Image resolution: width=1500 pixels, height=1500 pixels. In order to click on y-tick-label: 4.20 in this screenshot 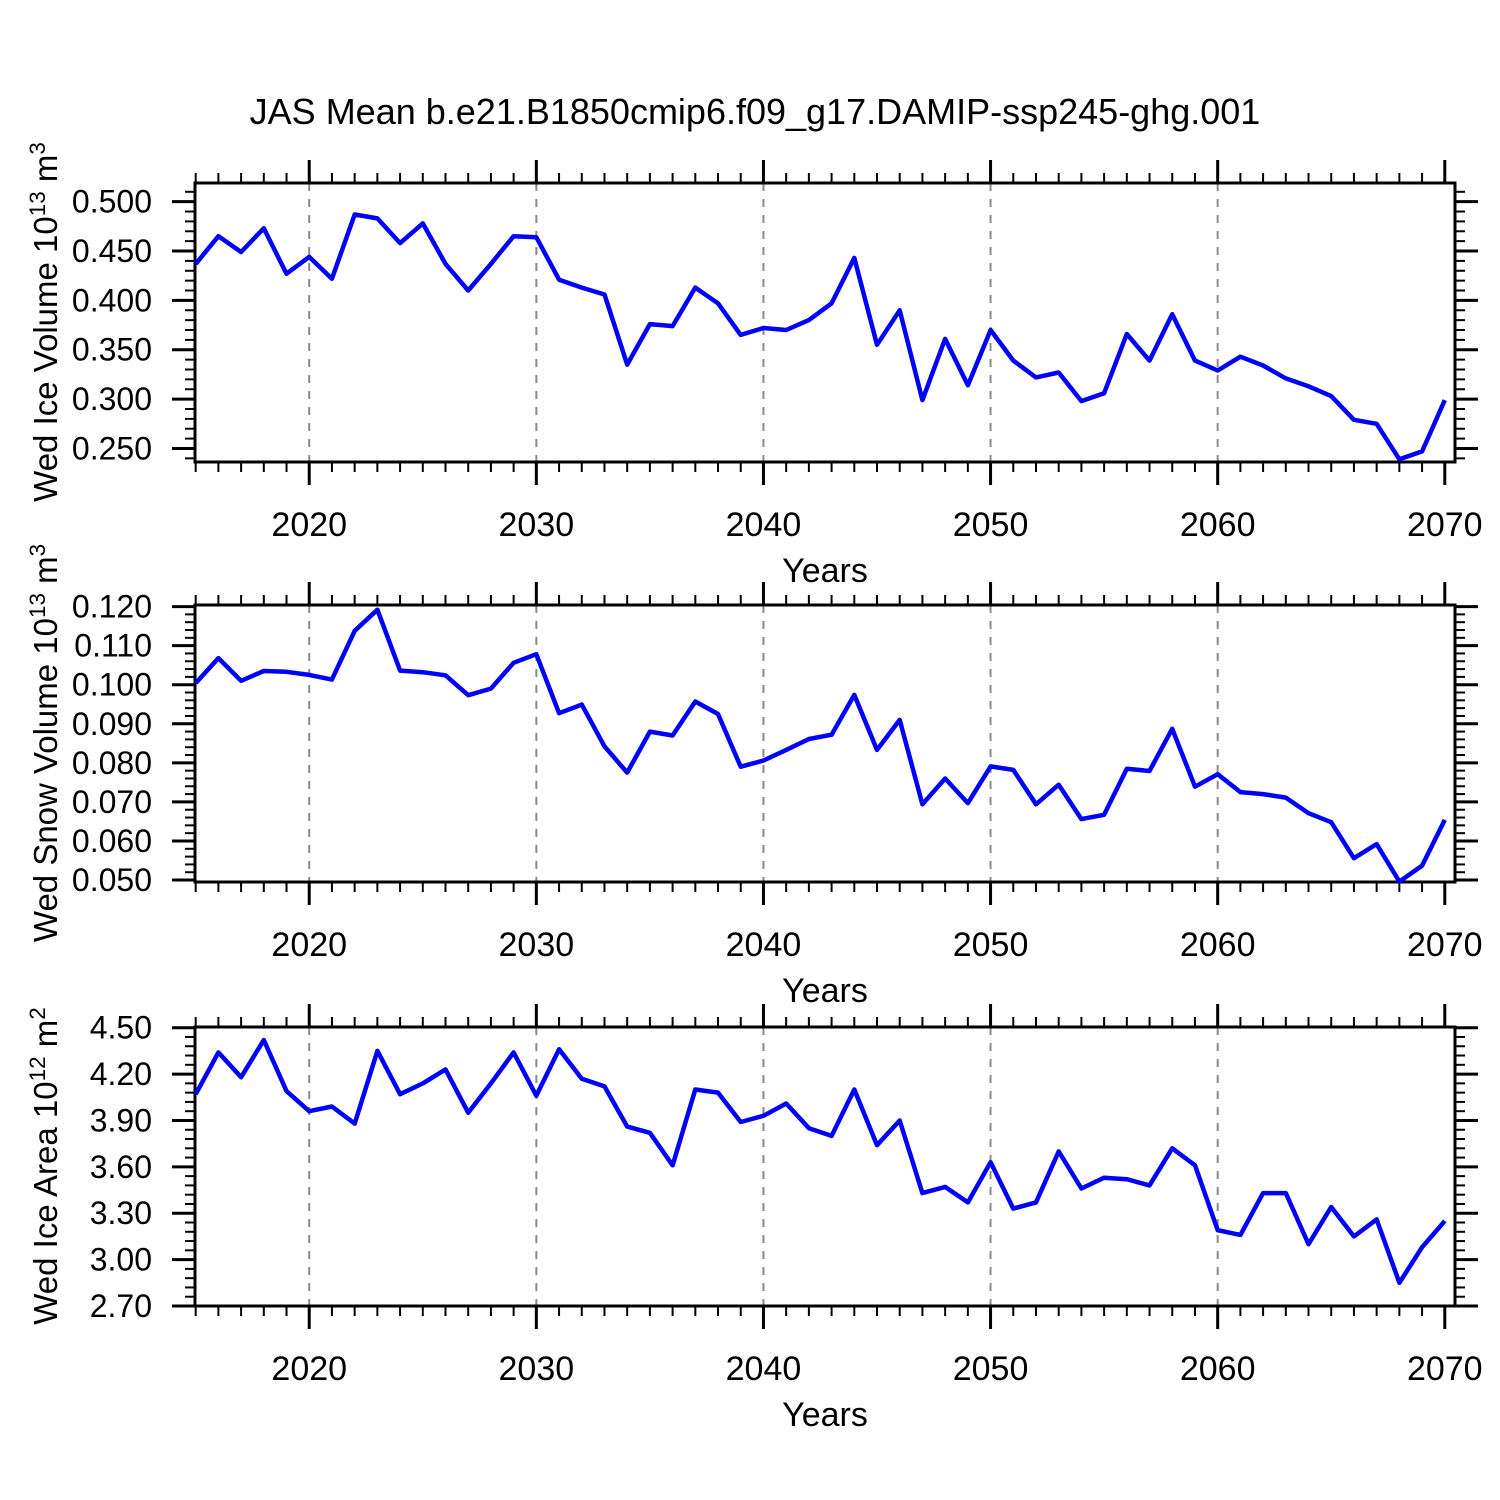, I will do `click(121, 1074)`.